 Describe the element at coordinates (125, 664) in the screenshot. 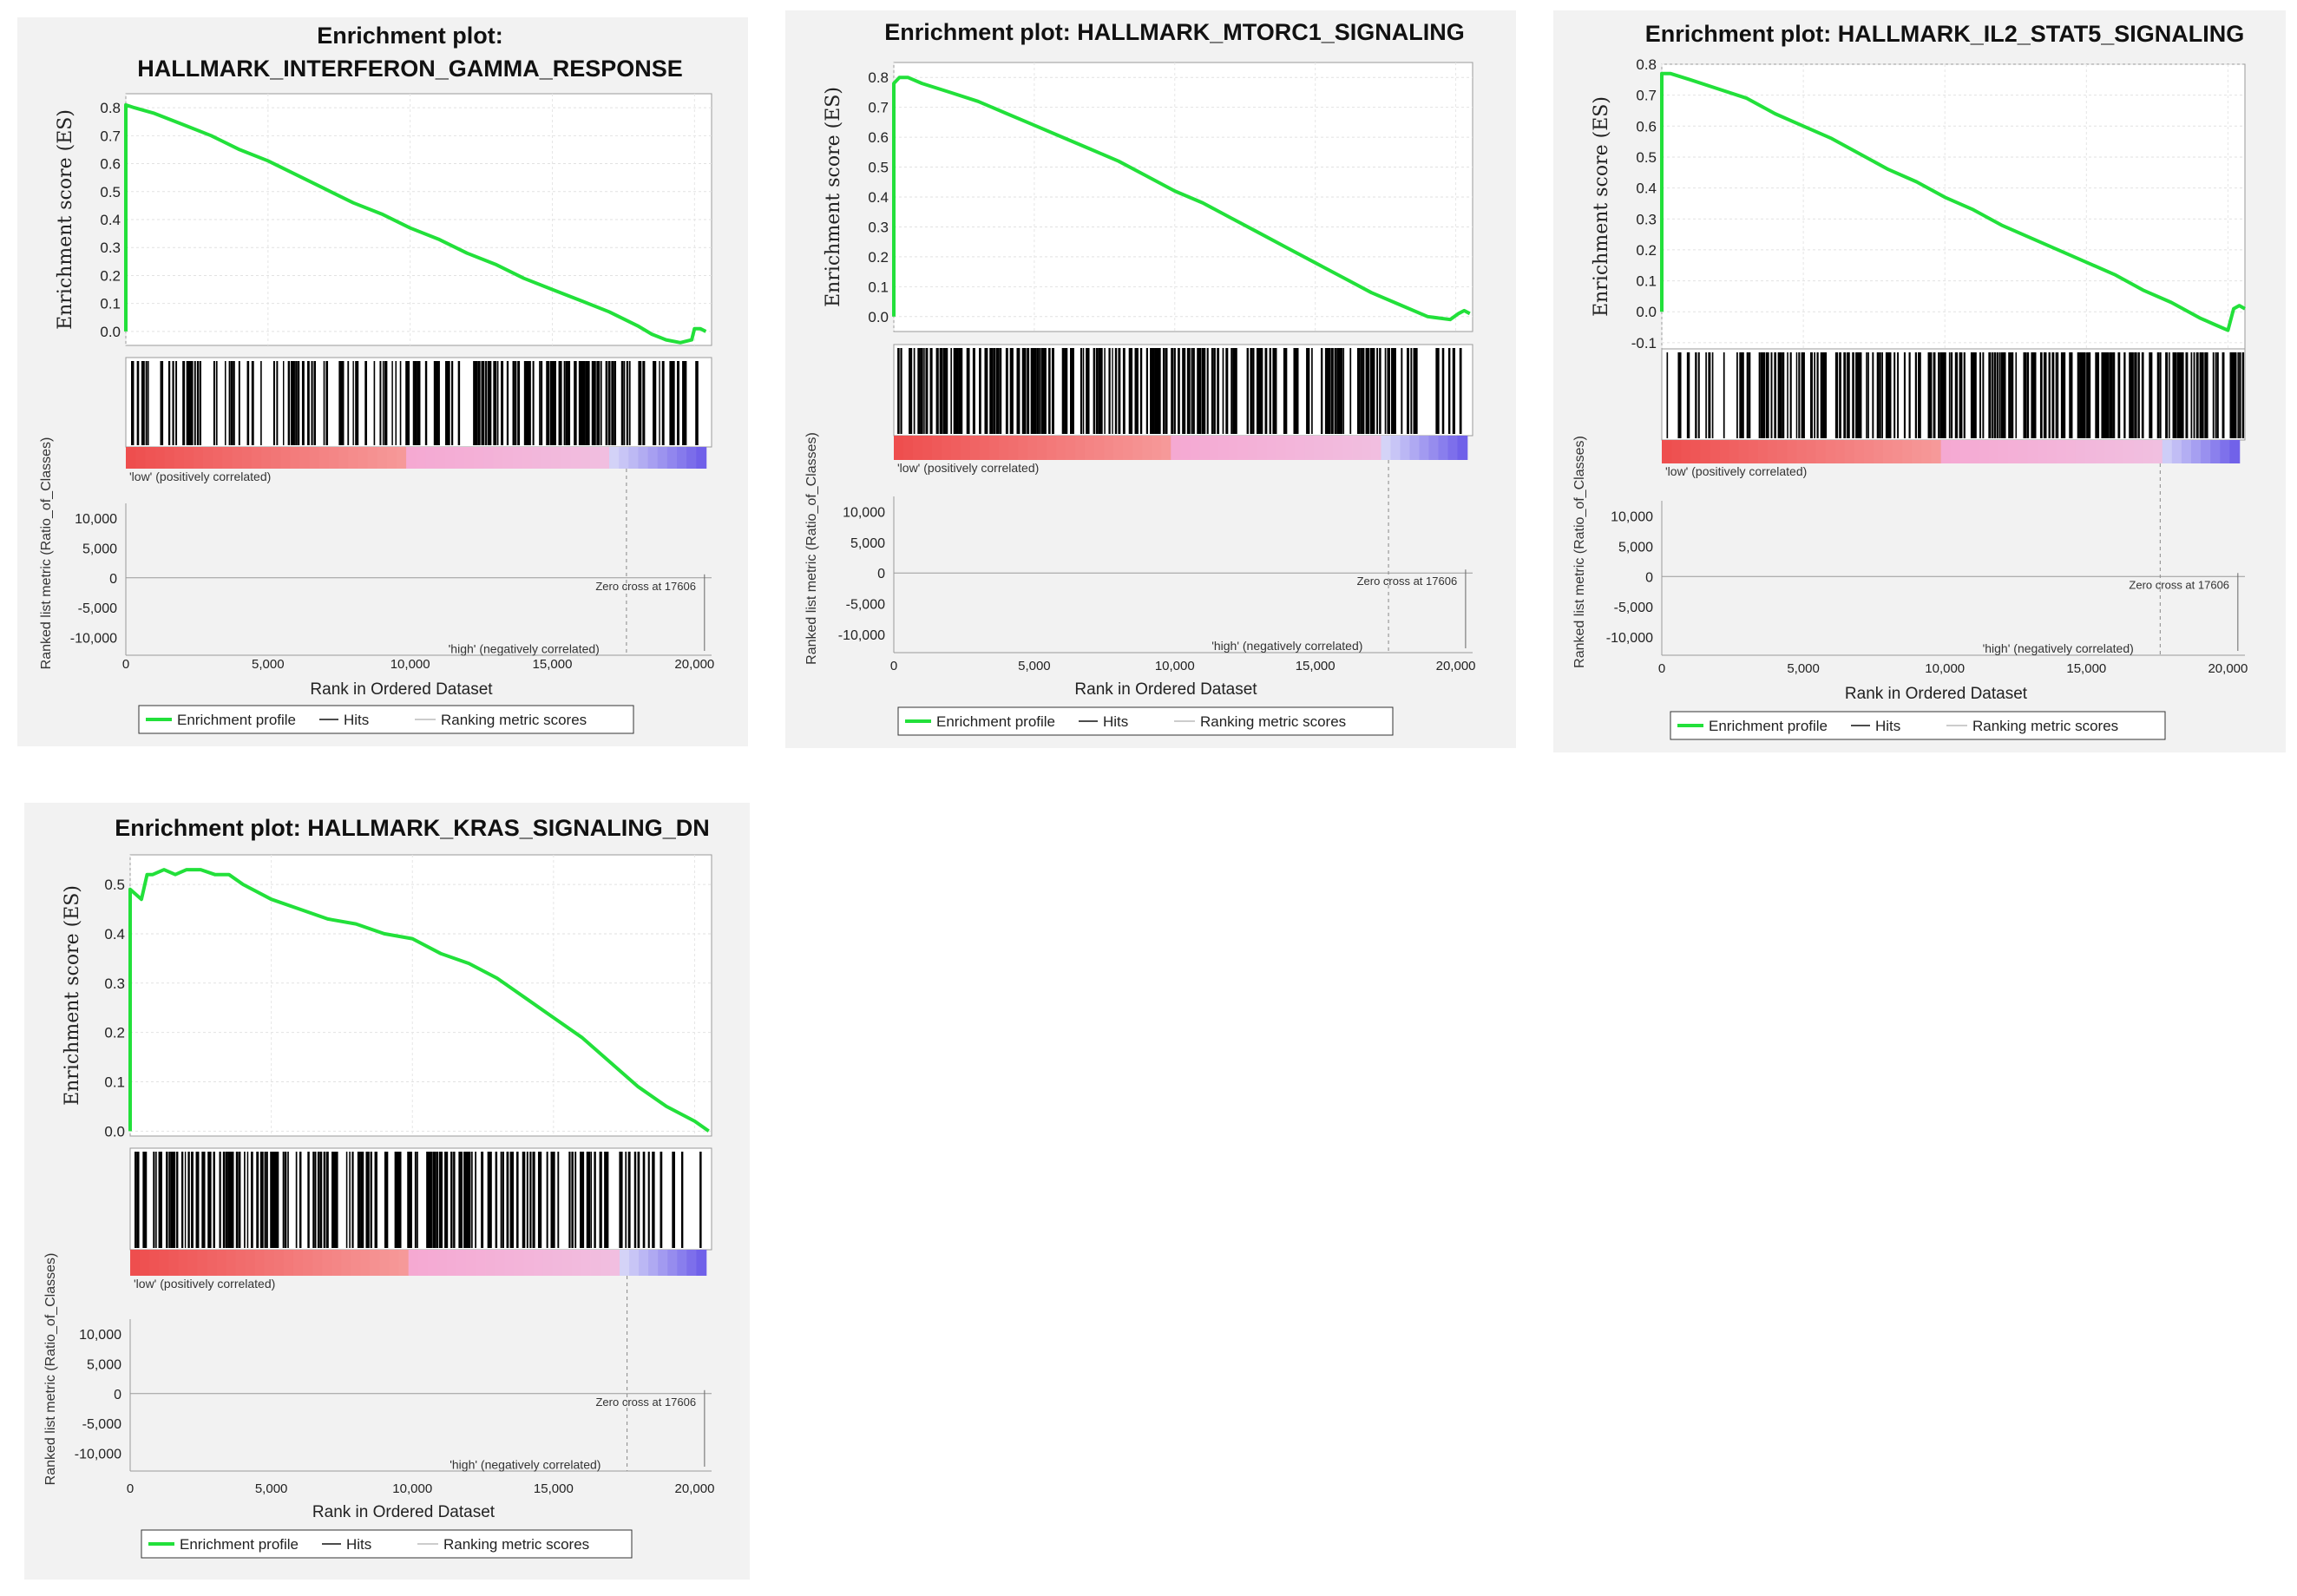

I see `chart1-x-tick-label: 0` at that location.